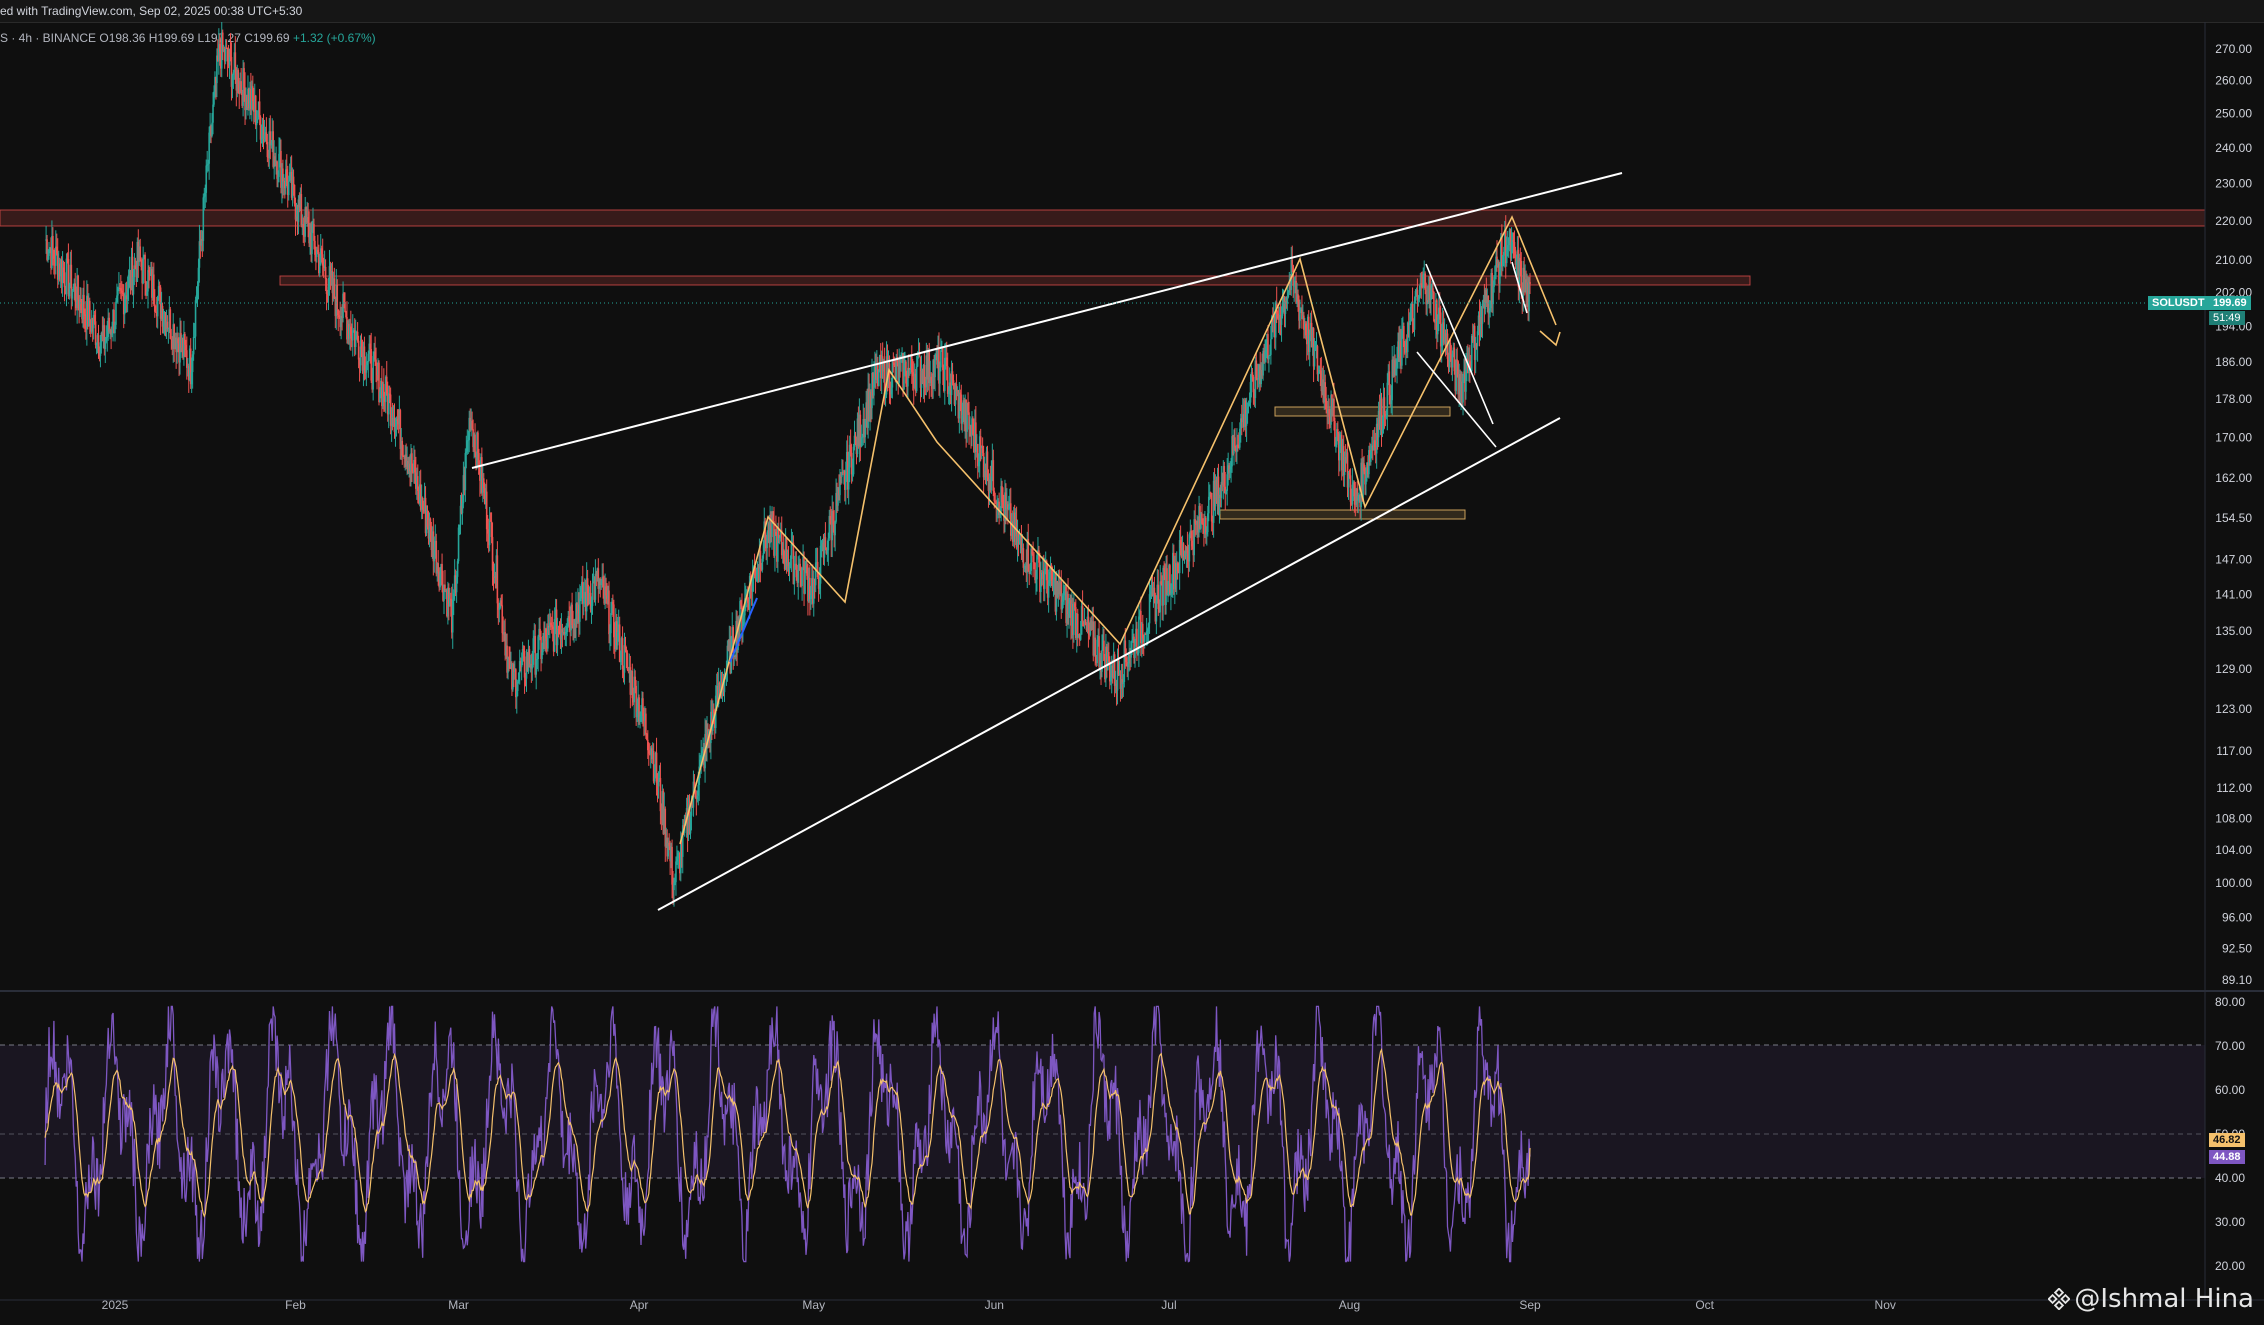 Image resolution: width=2264 pixels, height=1325 pixels. Describe the element at coordinates (743, 630) in the screenshot. I see `blue-leg` at that location.